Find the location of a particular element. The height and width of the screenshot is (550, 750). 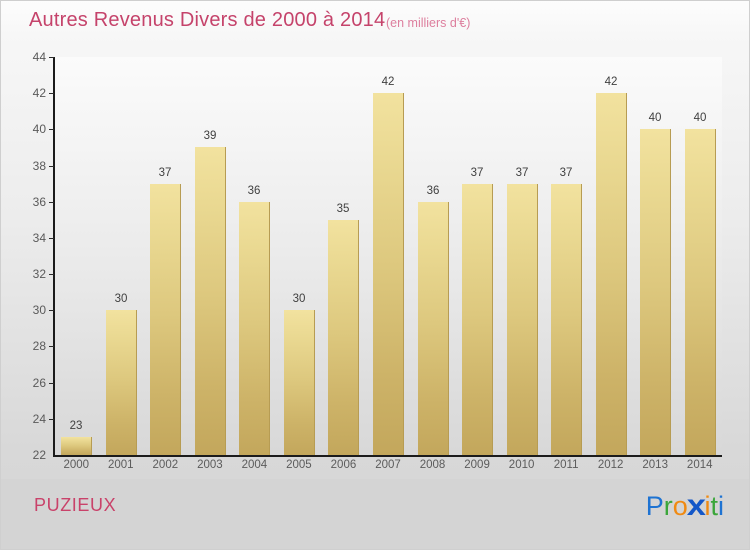

x-axis-tick-label: 2012 is located at coordinates (610, 465).